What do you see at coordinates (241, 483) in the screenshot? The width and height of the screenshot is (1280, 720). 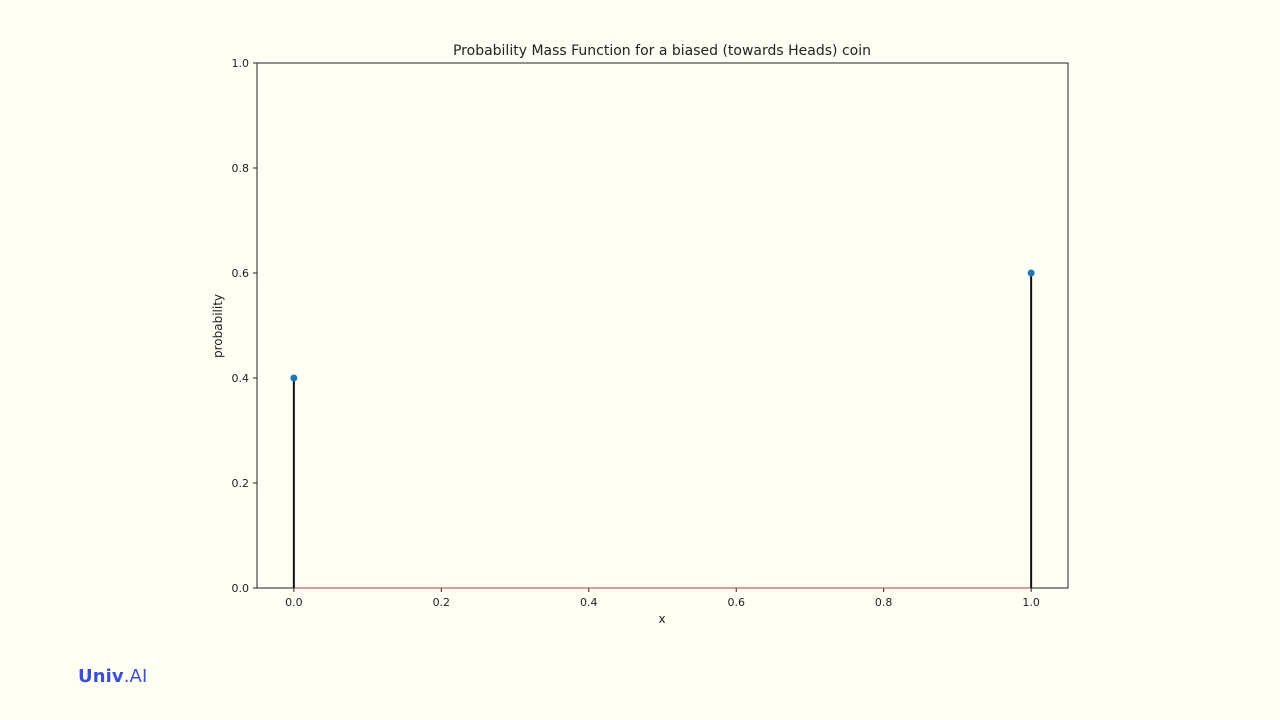 I see `y-tick-label: 0.2` at bounding box center [241, 483].